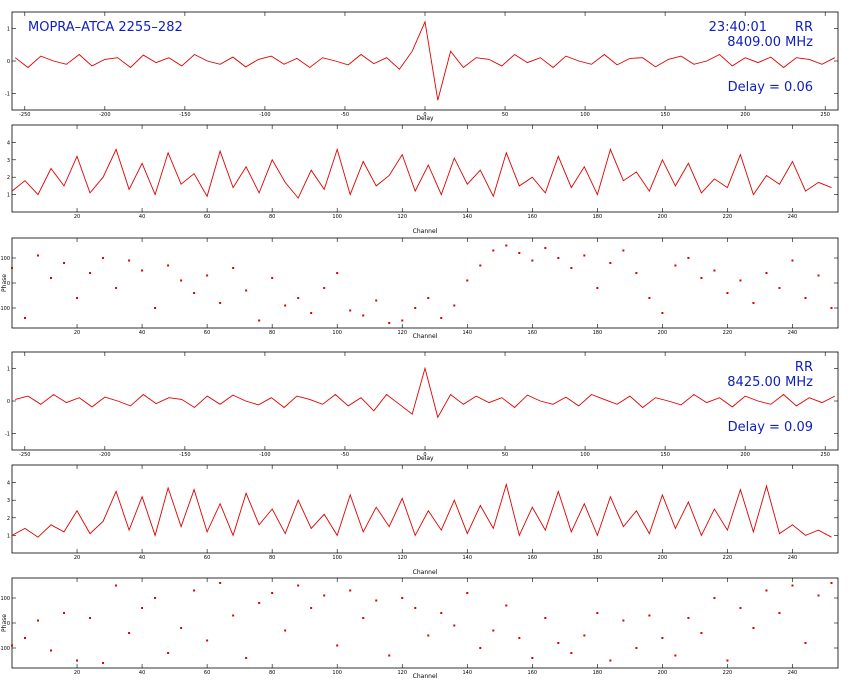 This screenshot has height=680, width=850. What do you see at coordinates (770, 427) in the screenshot?
I see `annotation: Delay = 0.09` at bounding box center [770, 427].